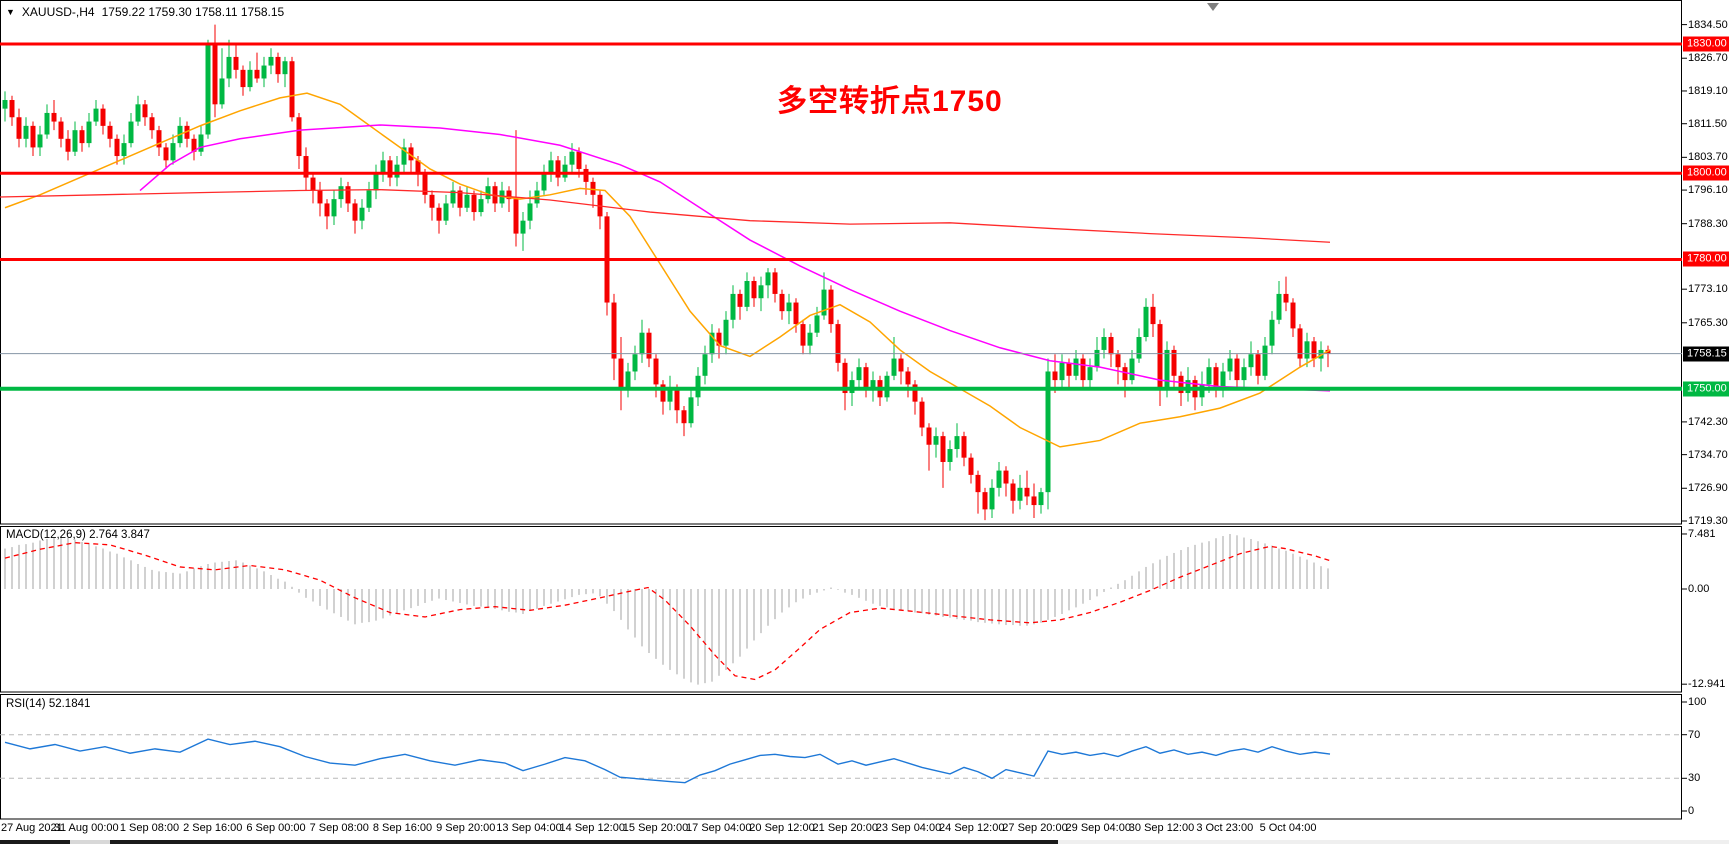 This screenshot has width=1729, height=844. I want to click on time-tick-label: 27 Sep 20:00, so click(1035, 828).